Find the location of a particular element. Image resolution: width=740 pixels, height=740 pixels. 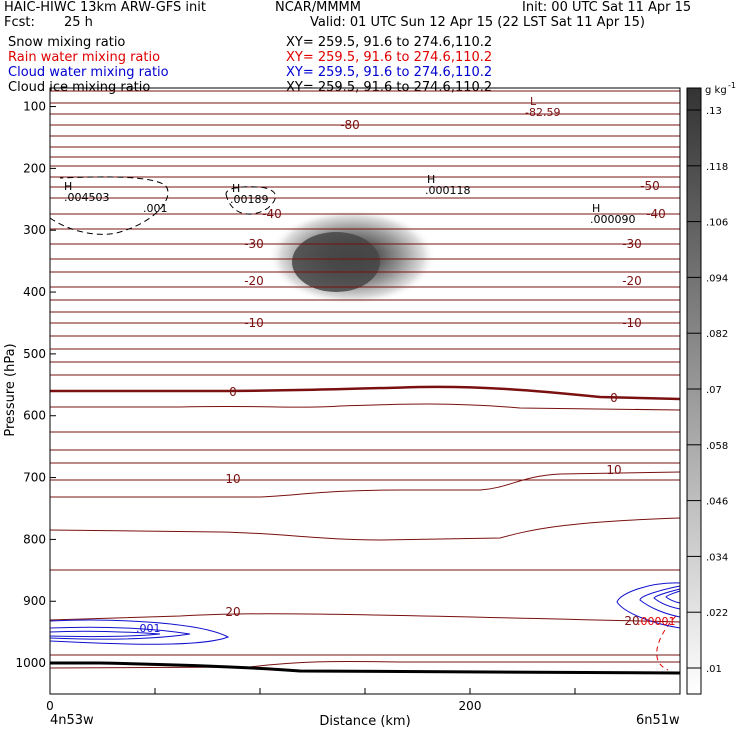

extremum-value: .000090 is located at coordinates (613, 219).